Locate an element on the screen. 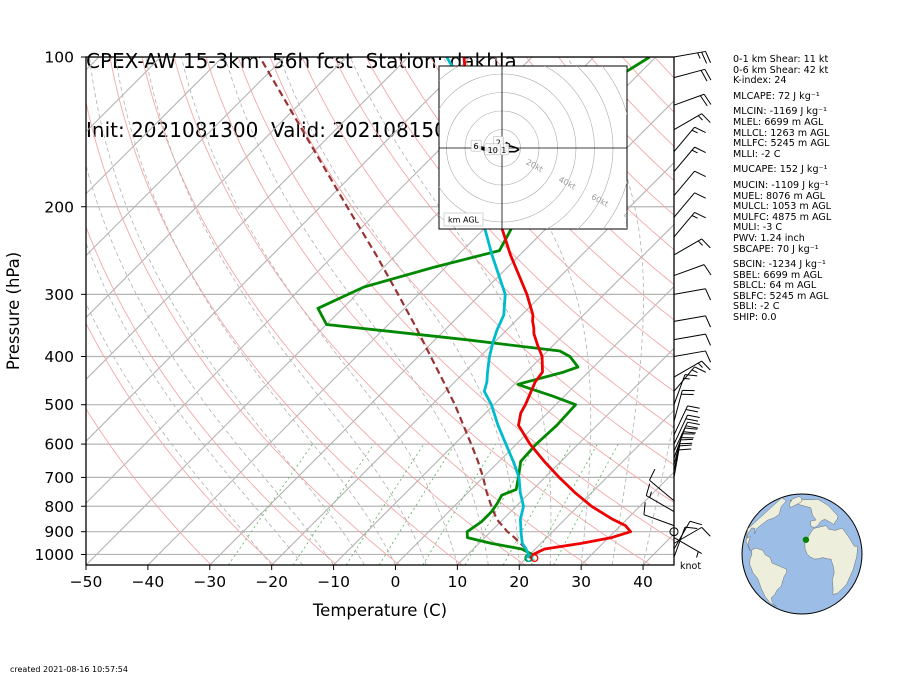 This screenshot has width=906, height=675. location-globe is located at coordinates (802, 554).